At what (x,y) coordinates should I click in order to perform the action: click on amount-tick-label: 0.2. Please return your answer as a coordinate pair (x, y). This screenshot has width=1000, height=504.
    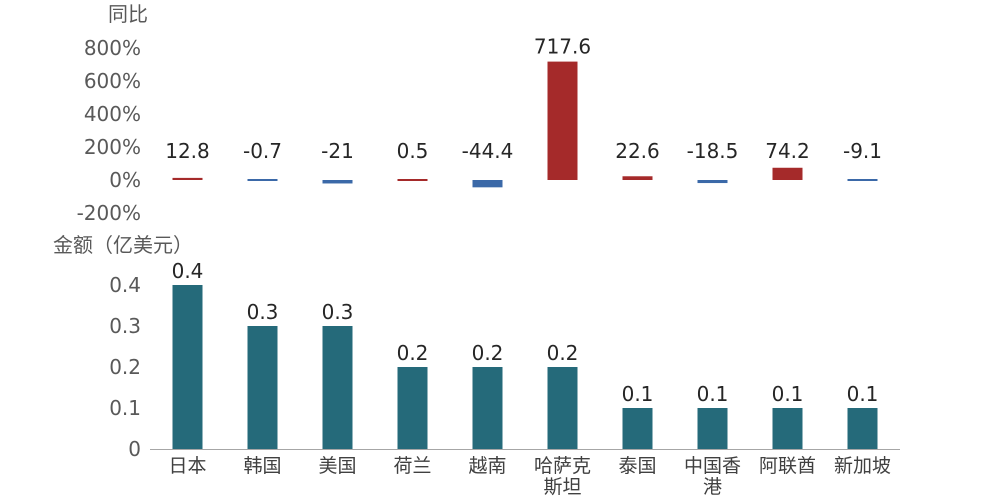
    Looking at the image, I should click on (125, 367).